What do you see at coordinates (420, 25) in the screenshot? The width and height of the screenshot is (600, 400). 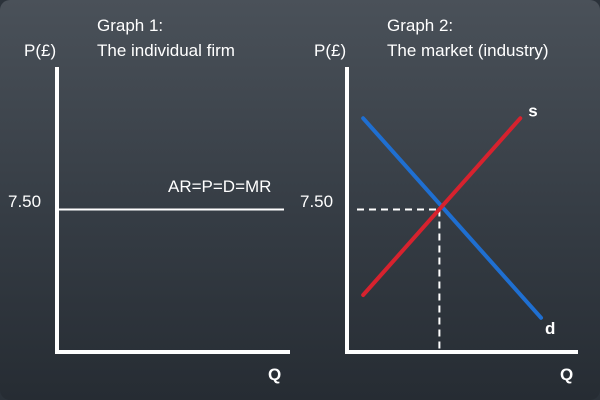 I see `graph2-heading-line1: Graph 2:` at bounding box center [420, 25].